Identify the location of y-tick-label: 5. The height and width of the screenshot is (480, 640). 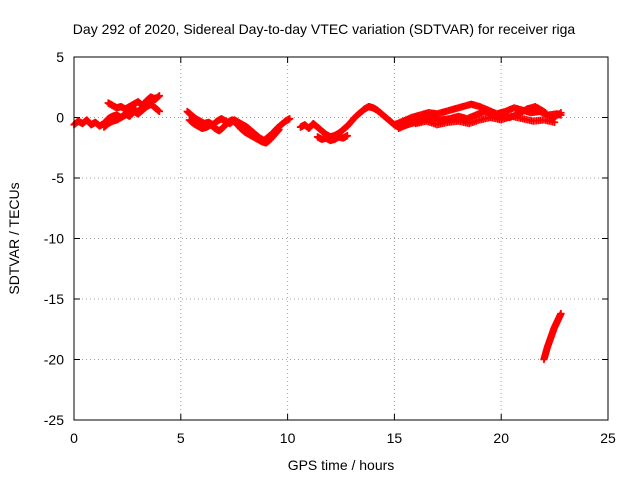
(60, 57).